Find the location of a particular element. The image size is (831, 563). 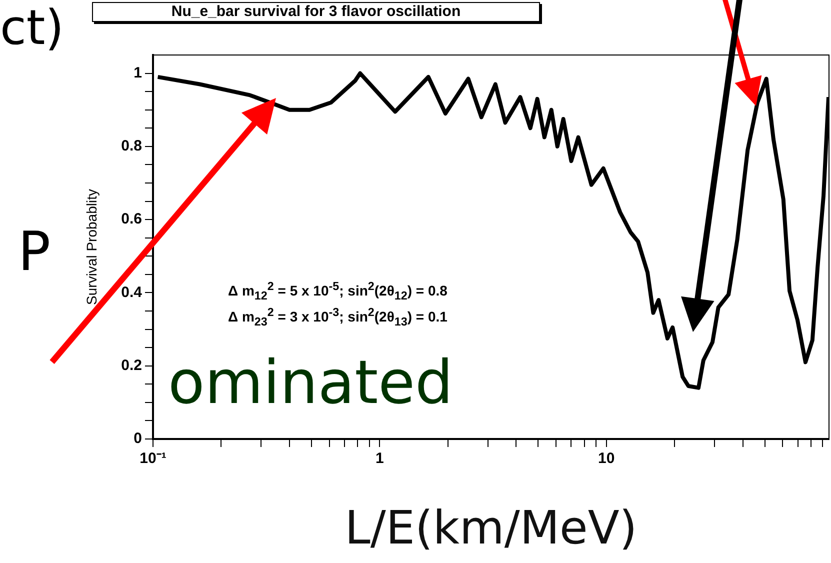

y-tick-label: 0.8 is located at coordinates (131, 146).